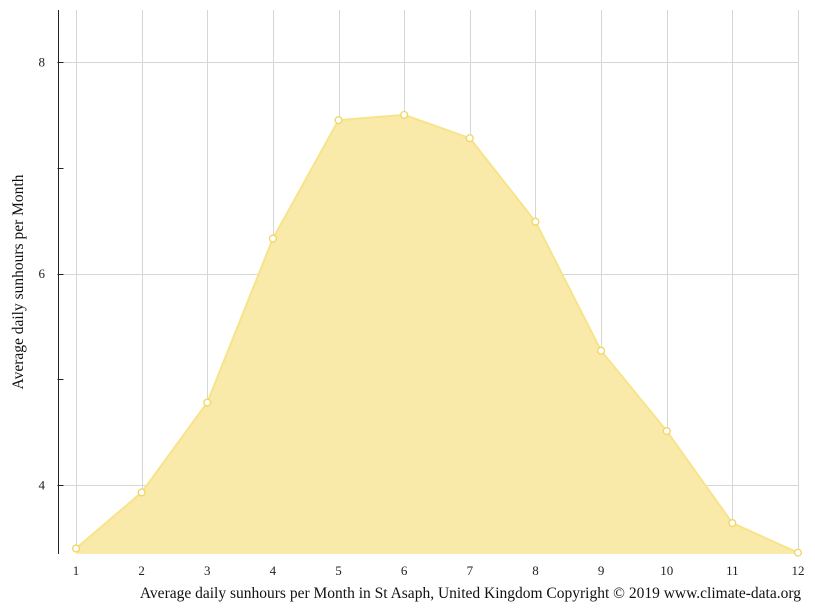 The height and width of the screenshot is (611, 815). Describe the element at coordinates (338, 570) in the screenshot. I see `x-tick-label: 5` at that location.